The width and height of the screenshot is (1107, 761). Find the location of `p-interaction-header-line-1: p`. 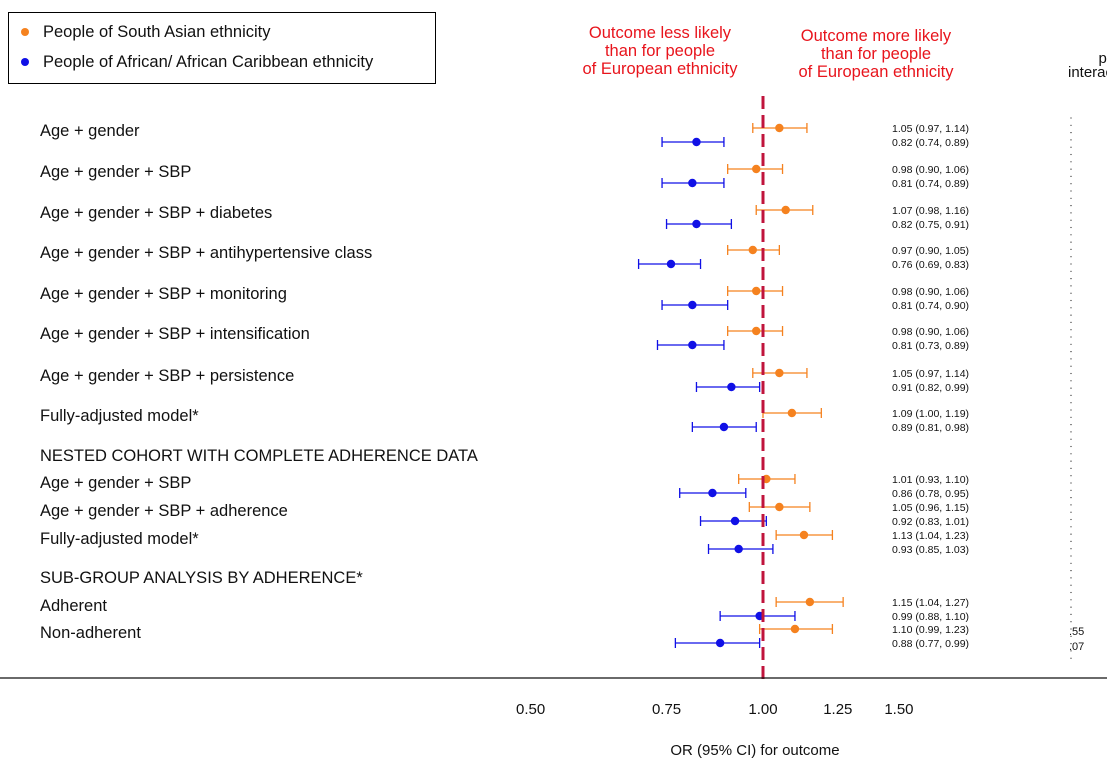

p-interaction-header-line-1: p is located at coordinates (1102, 58).